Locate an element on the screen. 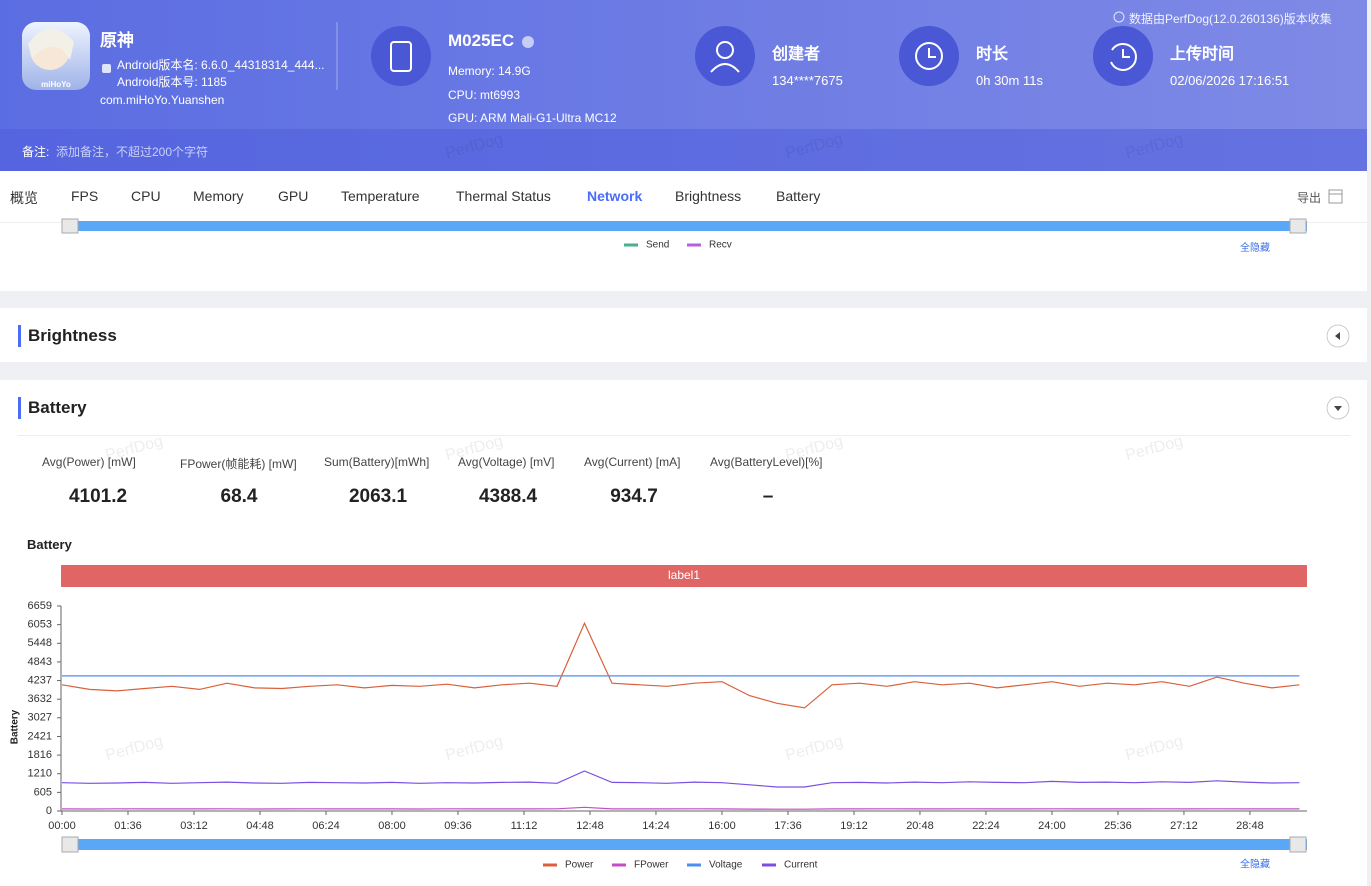 This screenshot has width=1371, height=886. collapse-arrow is located at coordinates (1338, 408).